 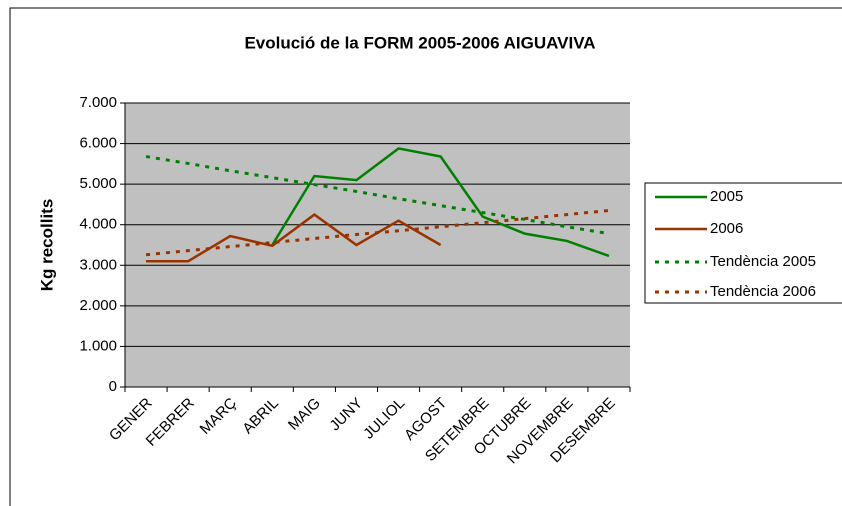 What do you see at coordinates (98, 264) in the screenshot?
I see `y-tick-label: 3.000` at bounding box center [98, 264].